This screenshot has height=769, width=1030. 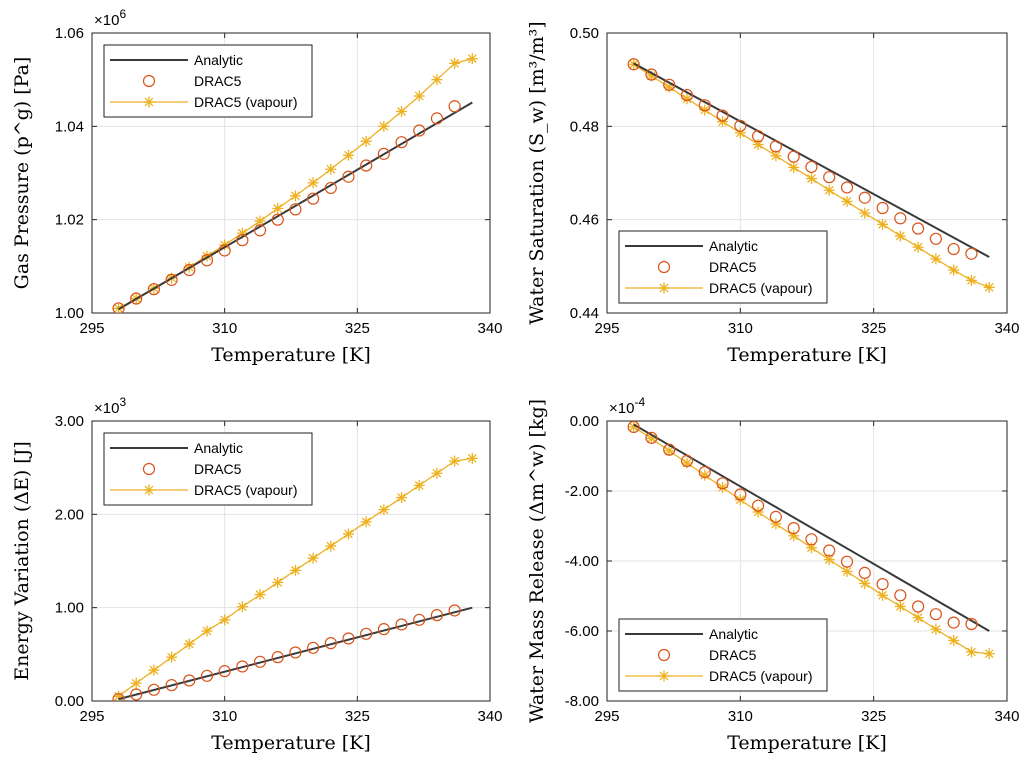 I want to click on y-tick-label: 0.48, so click(x=584, y=126).